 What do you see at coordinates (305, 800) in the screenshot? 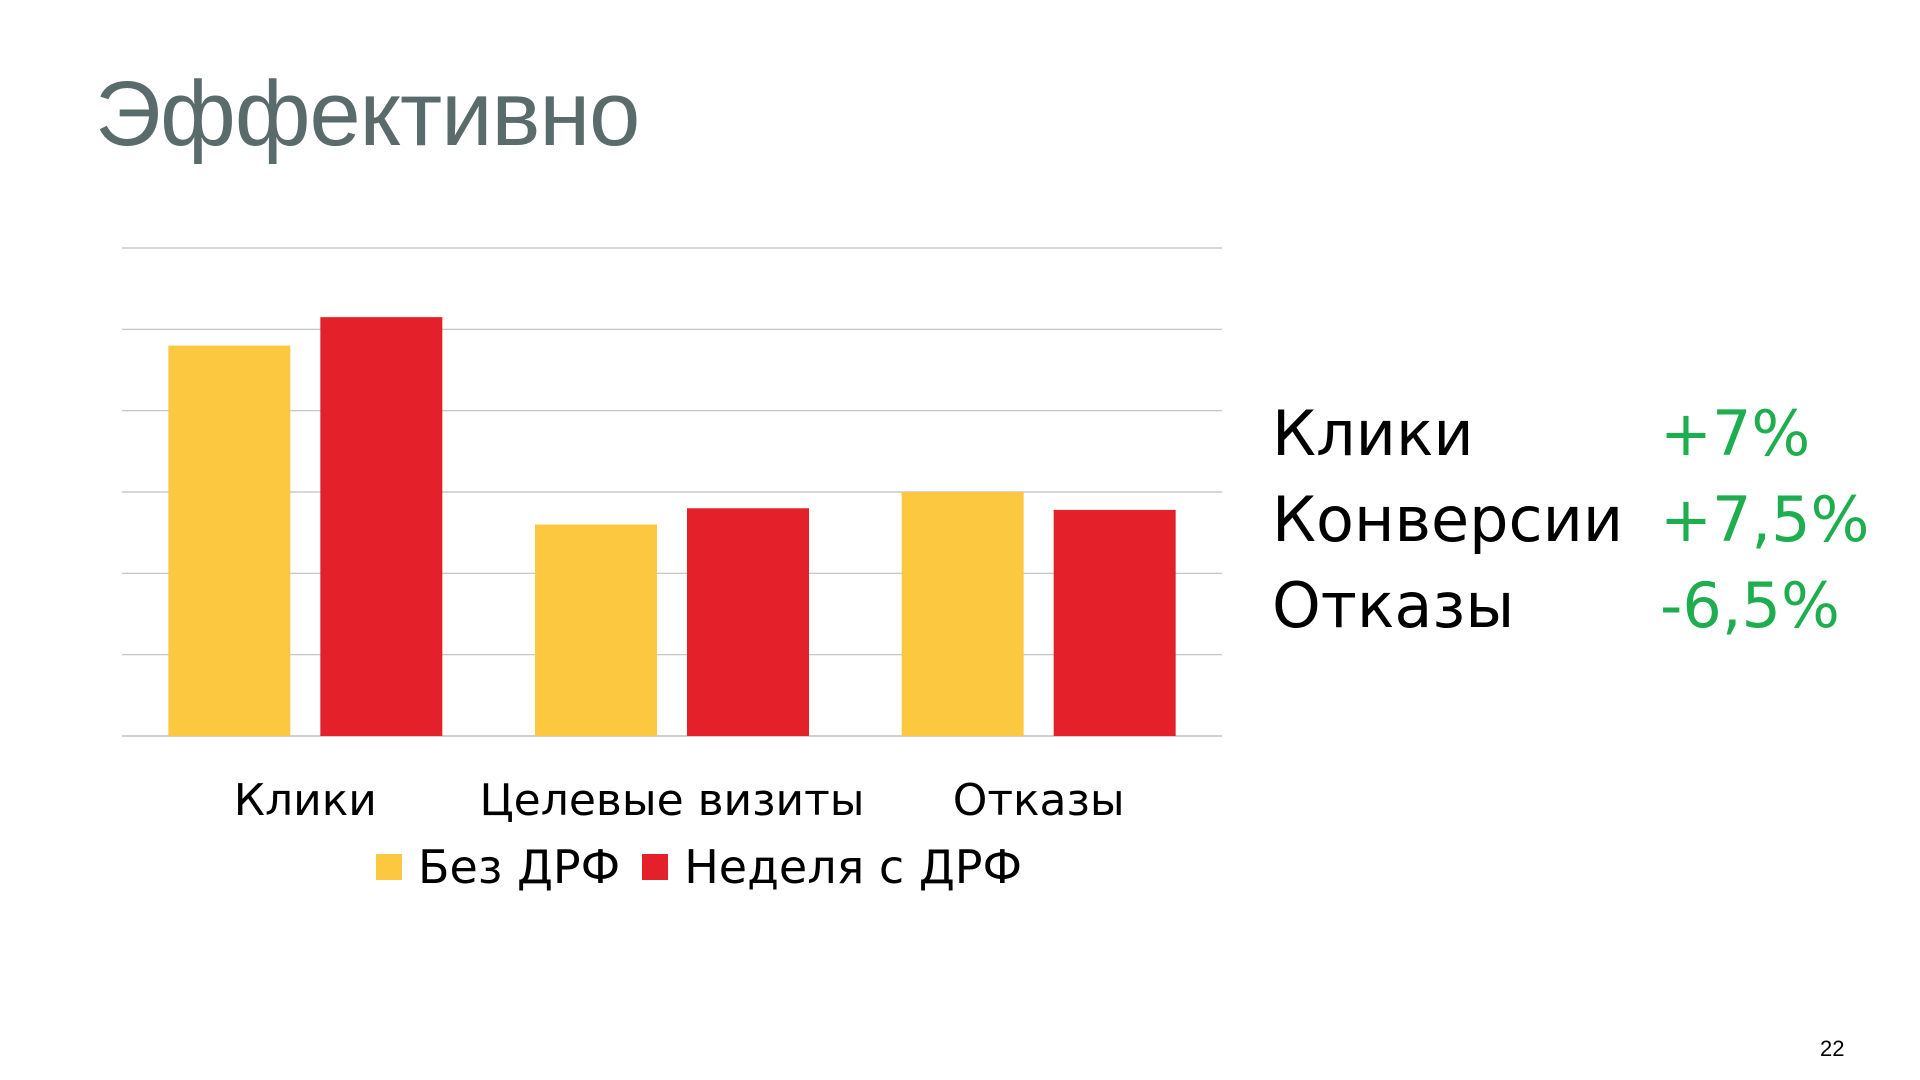
I see `x-tick-label: Клики` at bounding box center [305, 800].